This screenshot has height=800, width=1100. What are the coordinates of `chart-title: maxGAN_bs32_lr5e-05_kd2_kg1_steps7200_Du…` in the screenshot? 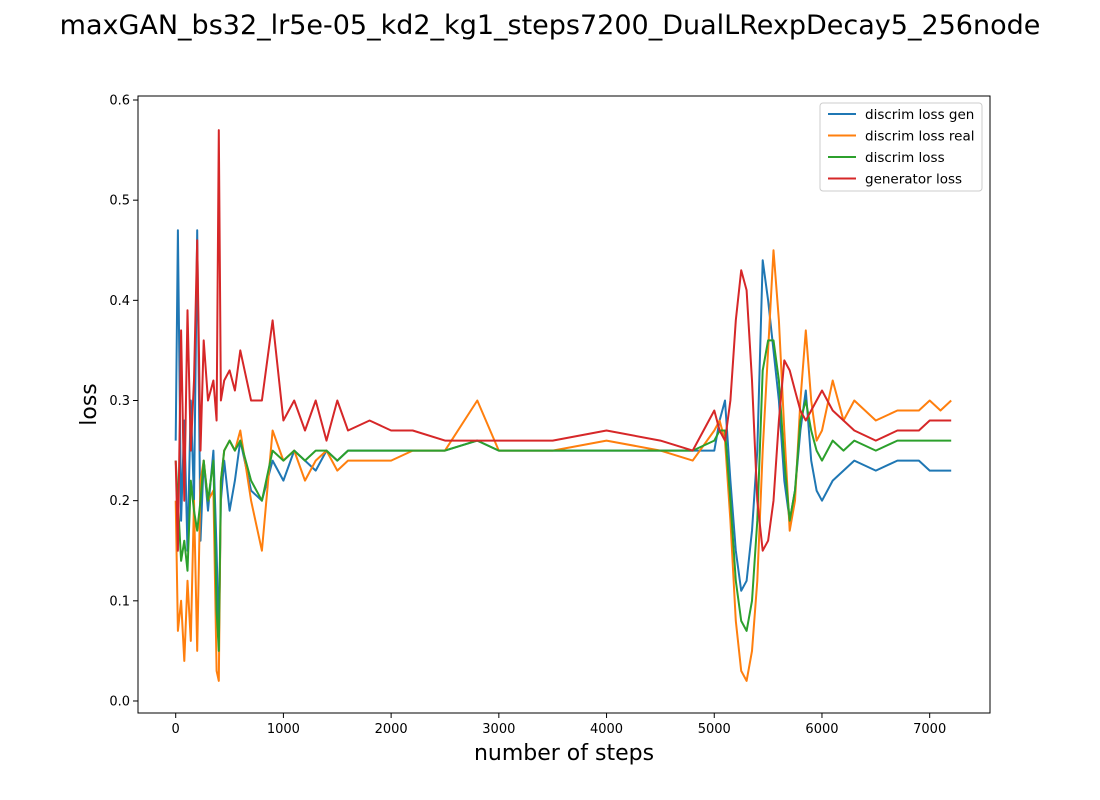 It's located at (550, 25).